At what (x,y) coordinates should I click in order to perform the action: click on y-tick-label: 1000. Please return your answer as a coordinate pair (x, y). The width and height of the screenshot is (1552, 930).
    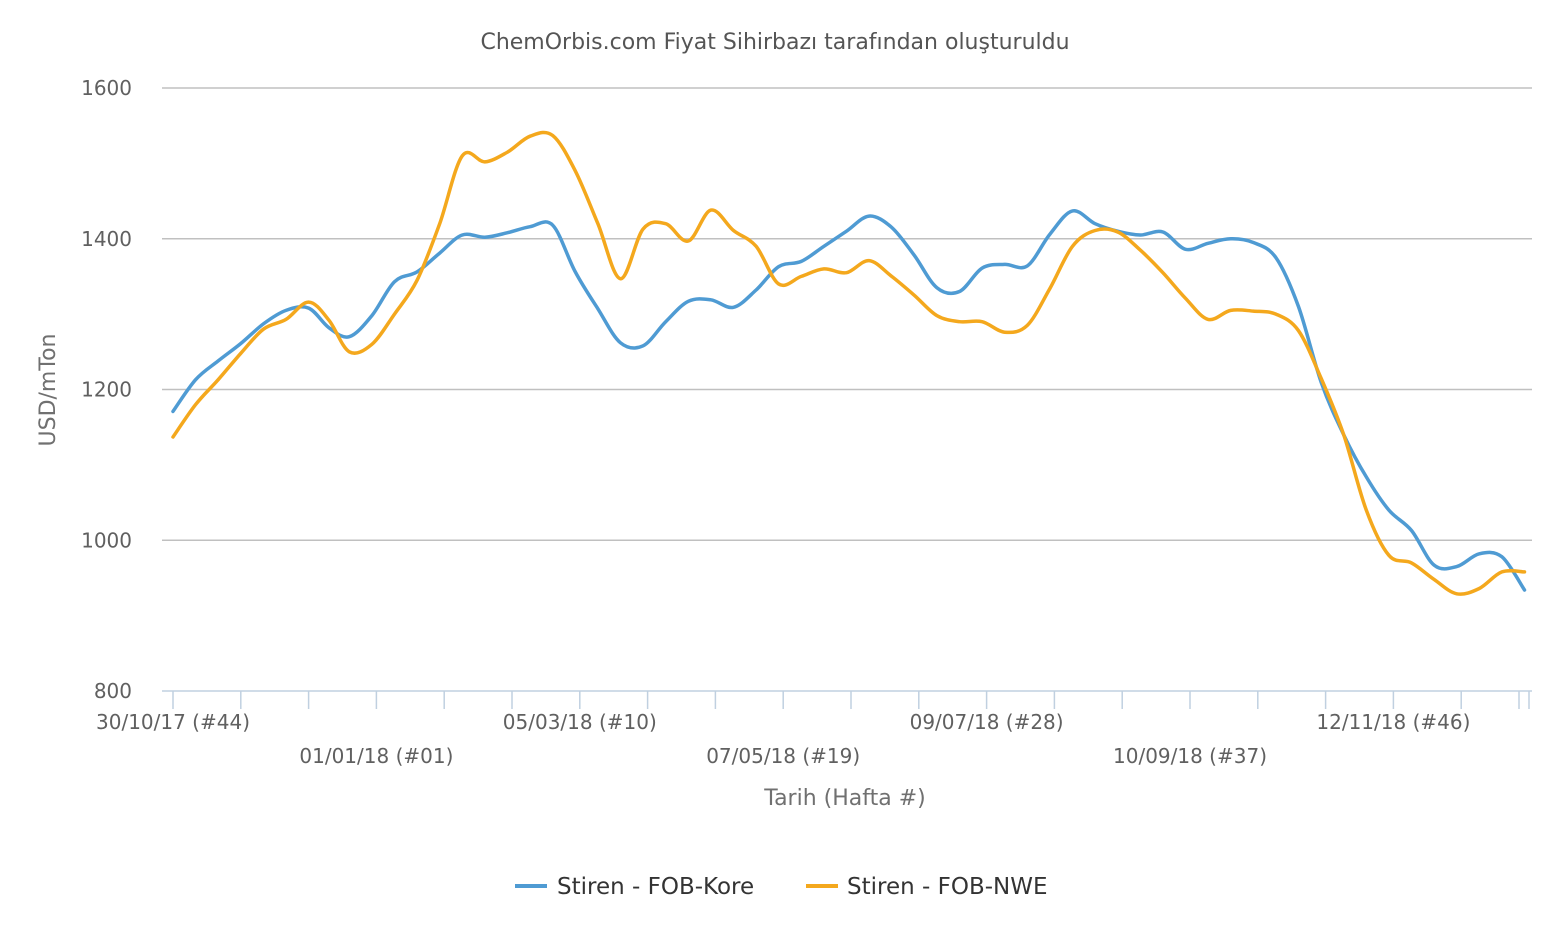
    Looking at the image, I should click on (106, 540).